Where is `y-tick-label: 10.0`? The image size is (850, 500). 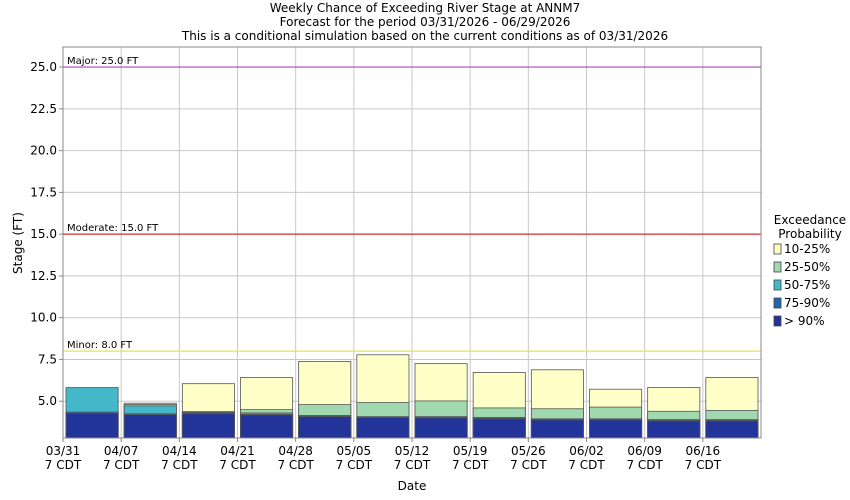 y-tick-label: 10.0 is located at coordinates (43, 318).